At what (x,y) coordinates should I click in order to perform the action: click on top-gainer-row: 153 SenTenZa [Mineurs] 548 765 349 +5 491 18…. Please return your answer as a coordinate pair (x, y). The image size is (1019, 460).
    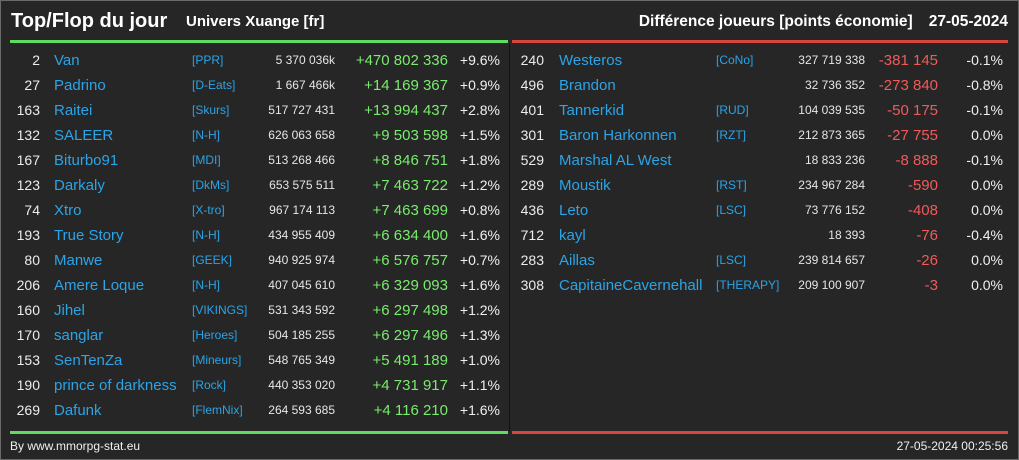
    Looking at the image, I should click on (255, 360).